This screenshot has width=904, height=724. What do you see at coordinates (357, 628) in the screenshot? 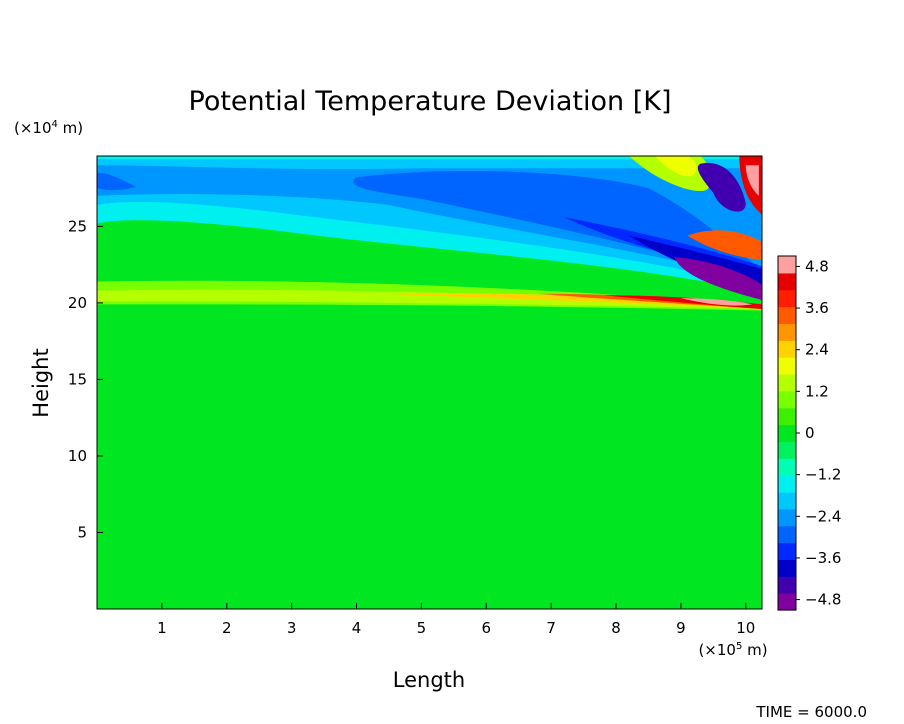
I see `x-tick-label: 4` at bounding box center [357, 628].